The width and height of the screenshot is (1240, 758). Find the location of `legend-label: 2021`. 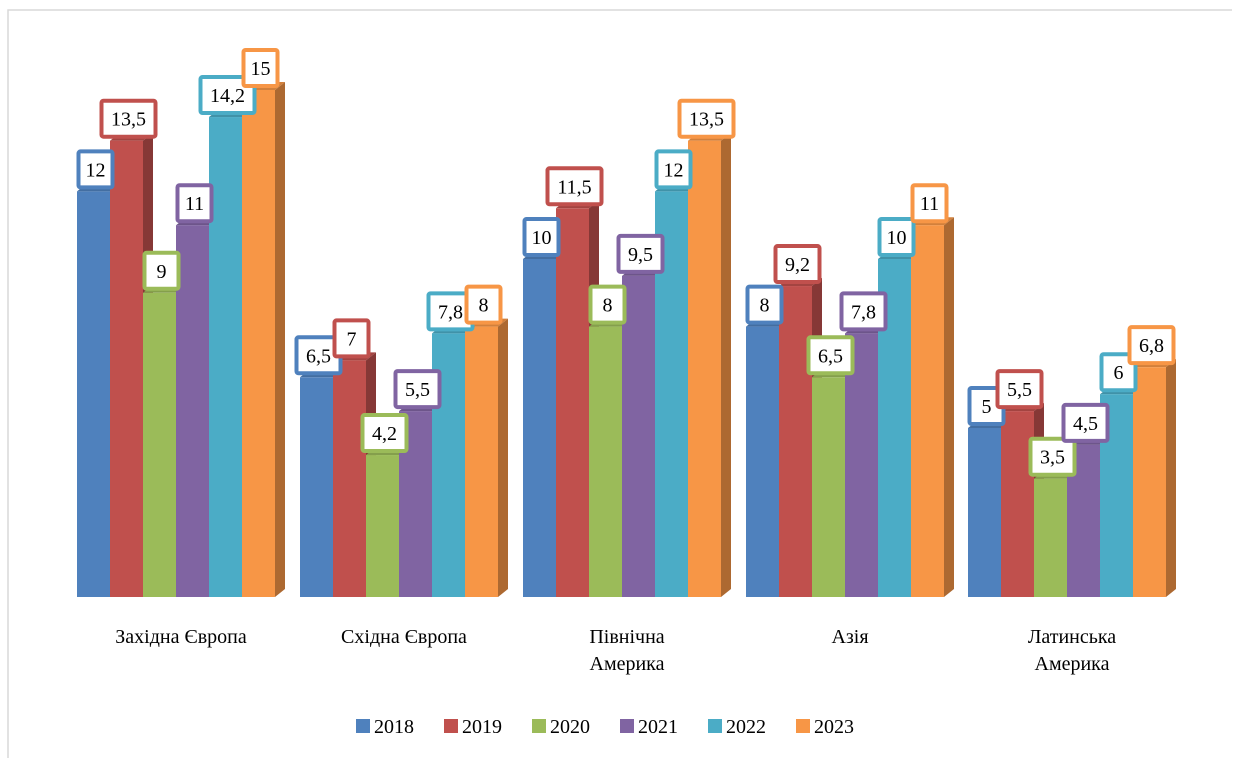

legend-label: 2021 is located at coordinates (658, 727).